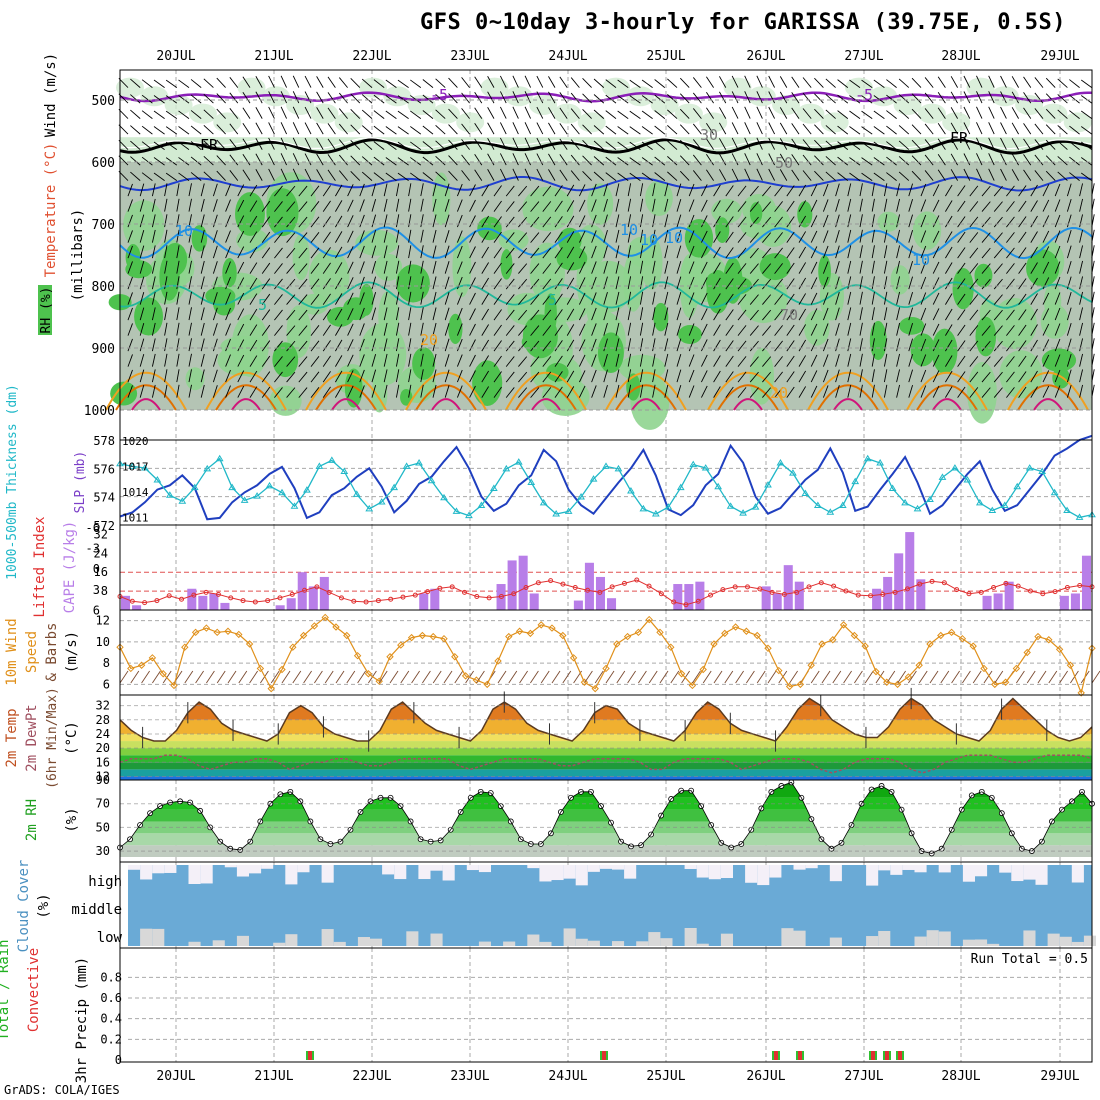 The width and height of the screenshot is (1100, 1100). Describe the element at coordinates (46, 310) in the screenshot. I see `ylabel-rh: RH (%)` at that location.